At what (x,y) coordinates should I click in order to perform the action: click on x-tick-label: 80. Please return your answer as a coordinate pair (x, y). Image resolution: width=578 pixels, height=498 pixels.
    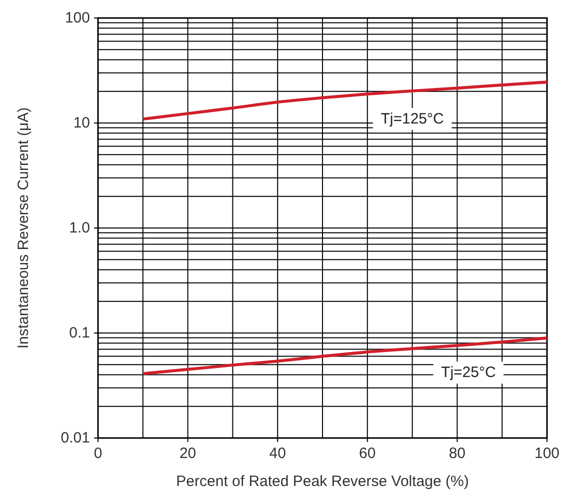
    Looking at the image, I should click on (457, 453).